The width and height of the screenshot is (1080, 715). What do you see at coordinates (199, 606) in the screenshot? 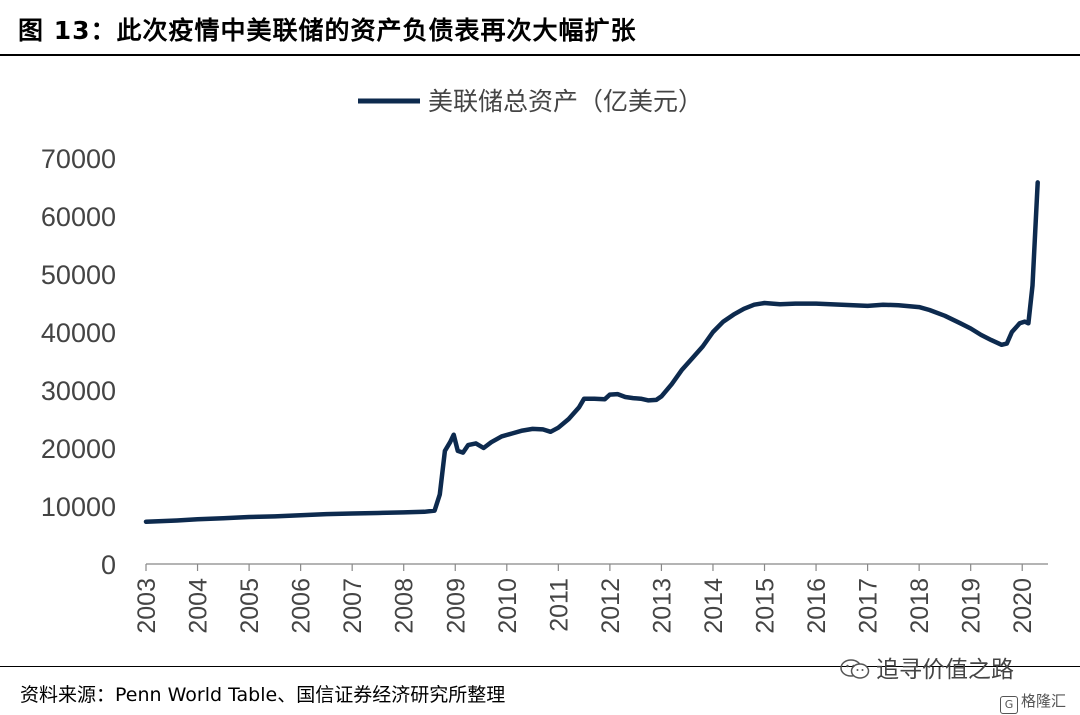
I see `x-tick-label: 2004` at bounding box center [199, 606].